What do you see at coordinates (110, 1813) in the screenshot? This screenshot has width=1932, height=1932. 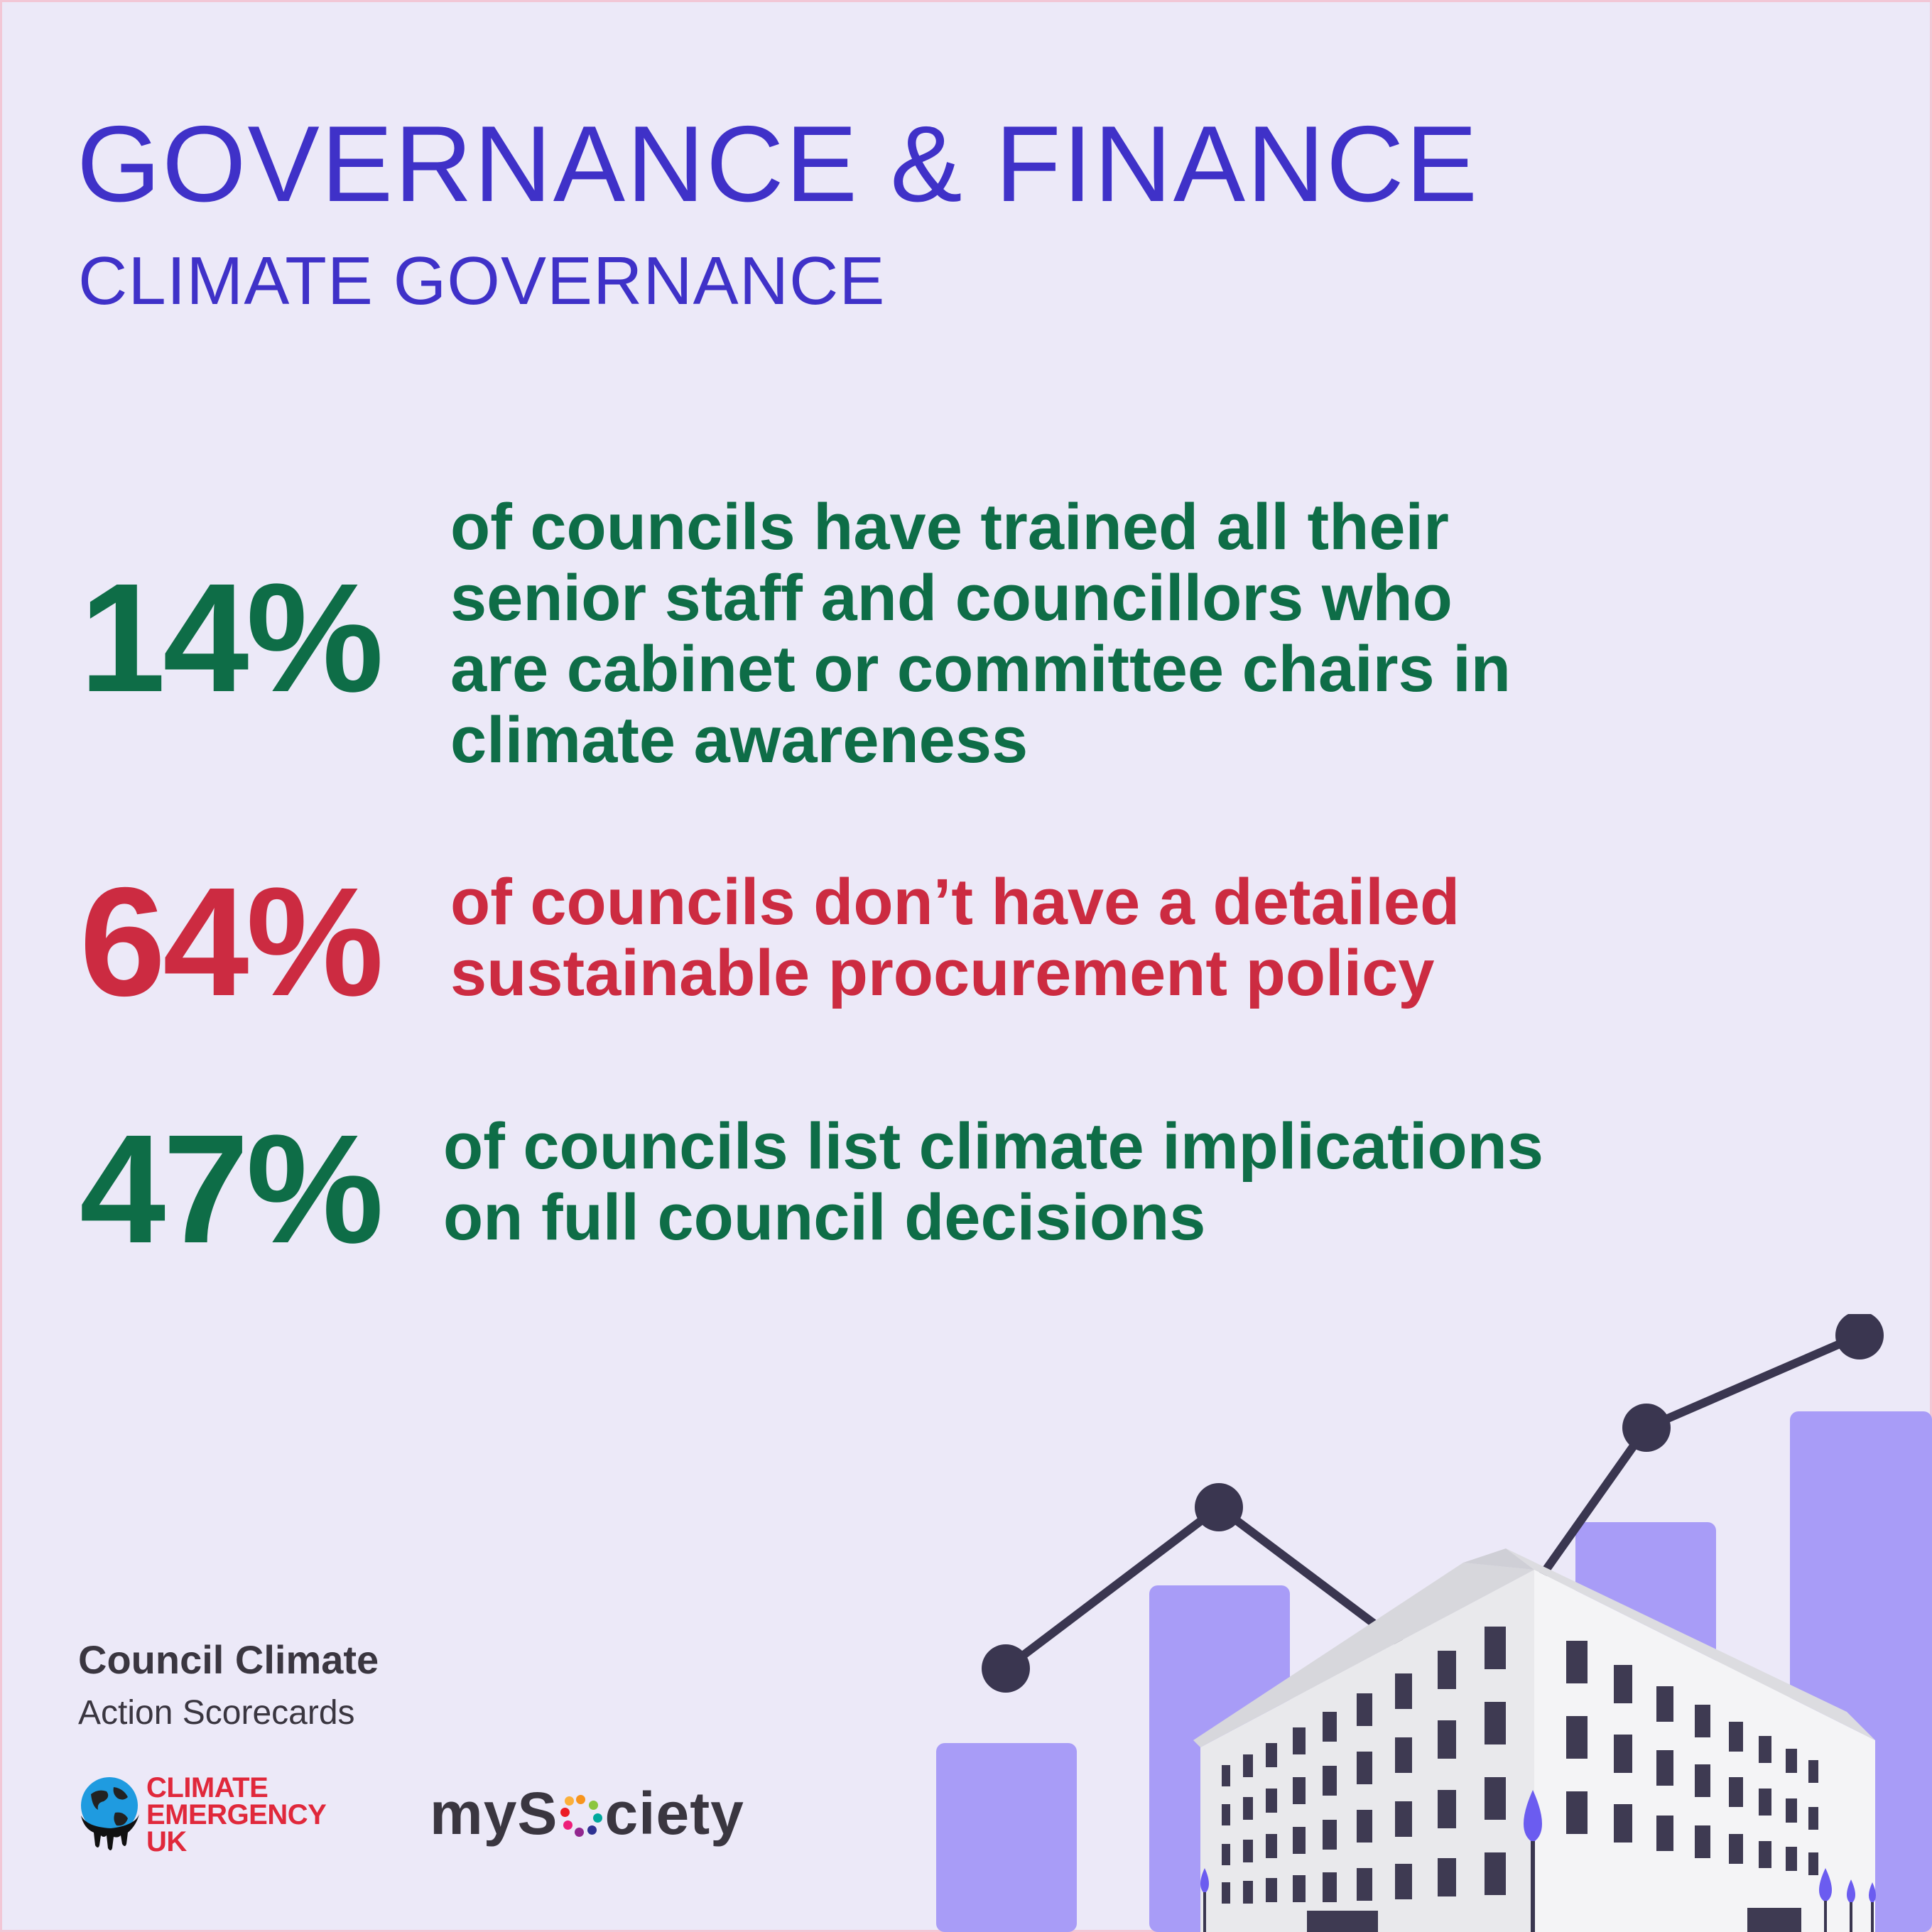 I see `dripping-globe-icon` at bounding box center [110, 1813].